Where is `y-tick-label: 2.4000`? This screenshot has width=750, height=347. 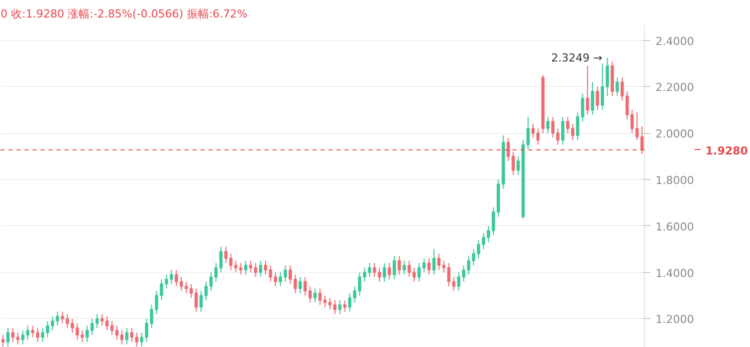 y-tick-label: 2.4000 is located at coordinates (675, 41).